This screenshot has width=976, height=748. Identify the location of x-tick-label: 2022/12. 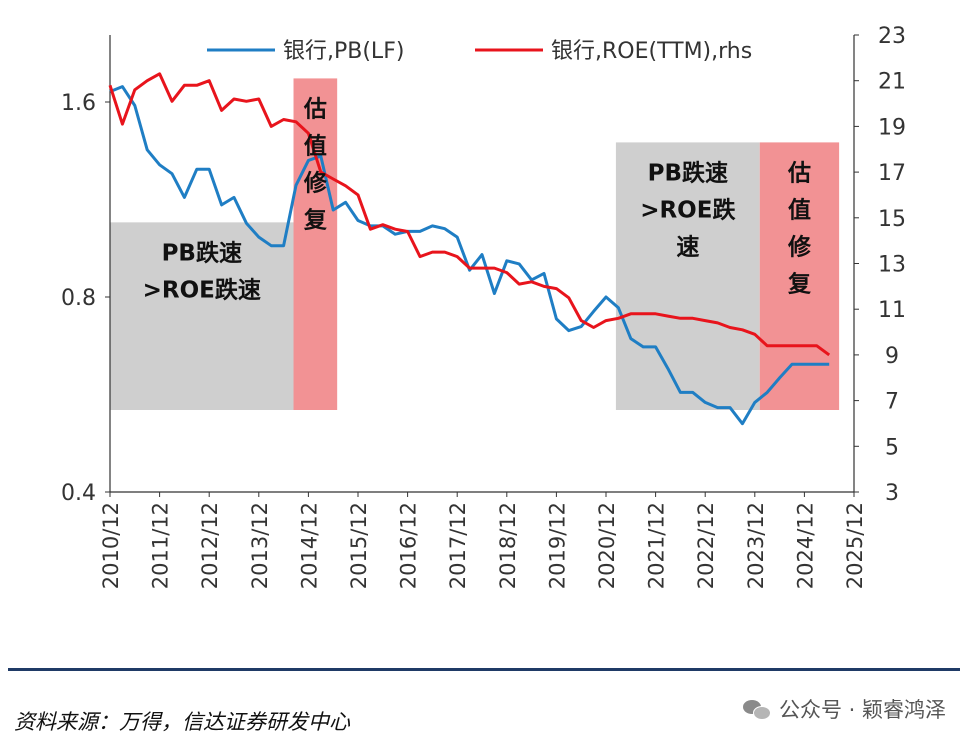
(706, 545).